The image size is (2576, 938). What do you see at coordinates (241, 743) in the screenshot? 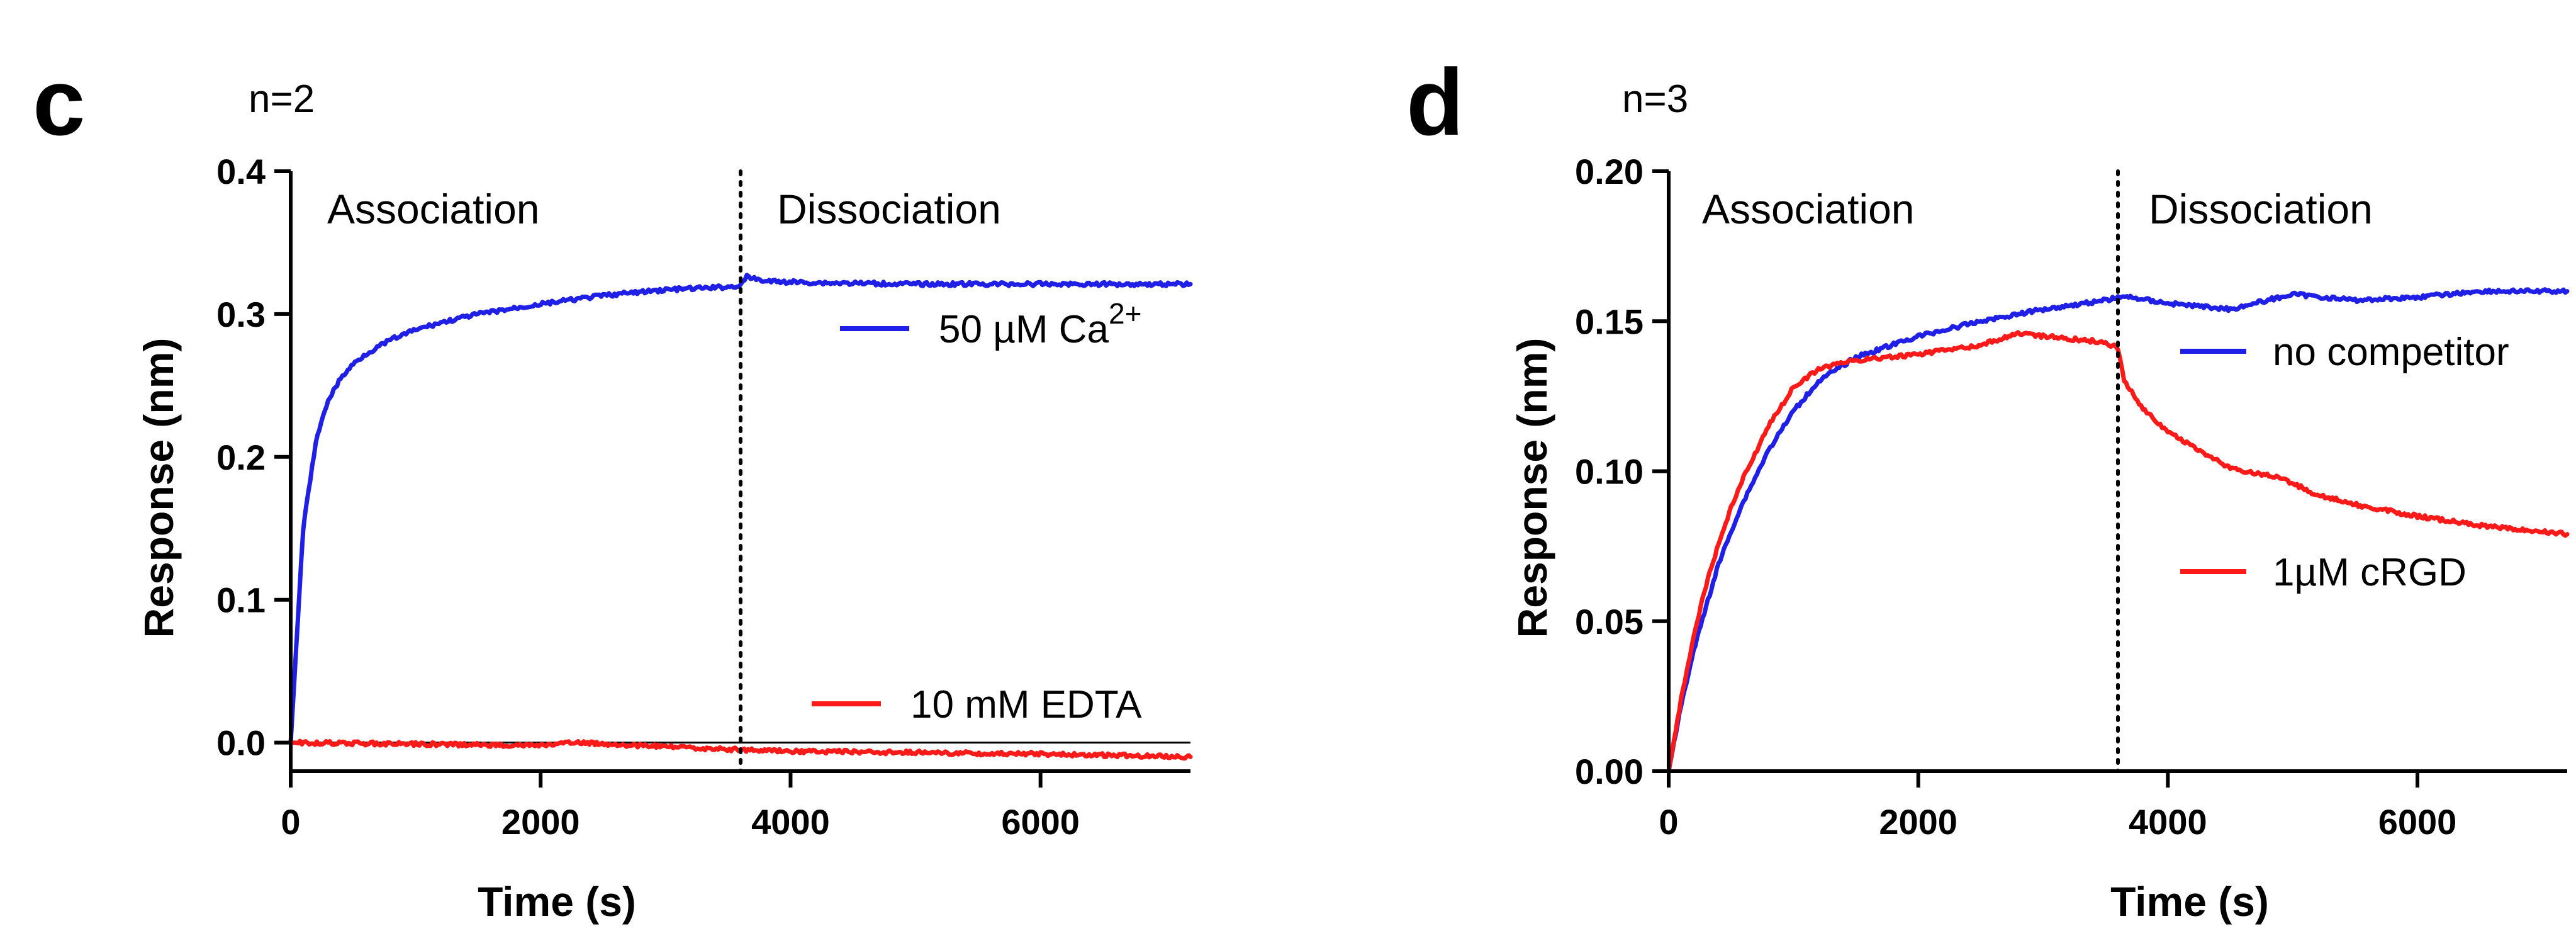
I see `panel-c-ytick-label-0: 0.0` at bounding box center [241, 743].